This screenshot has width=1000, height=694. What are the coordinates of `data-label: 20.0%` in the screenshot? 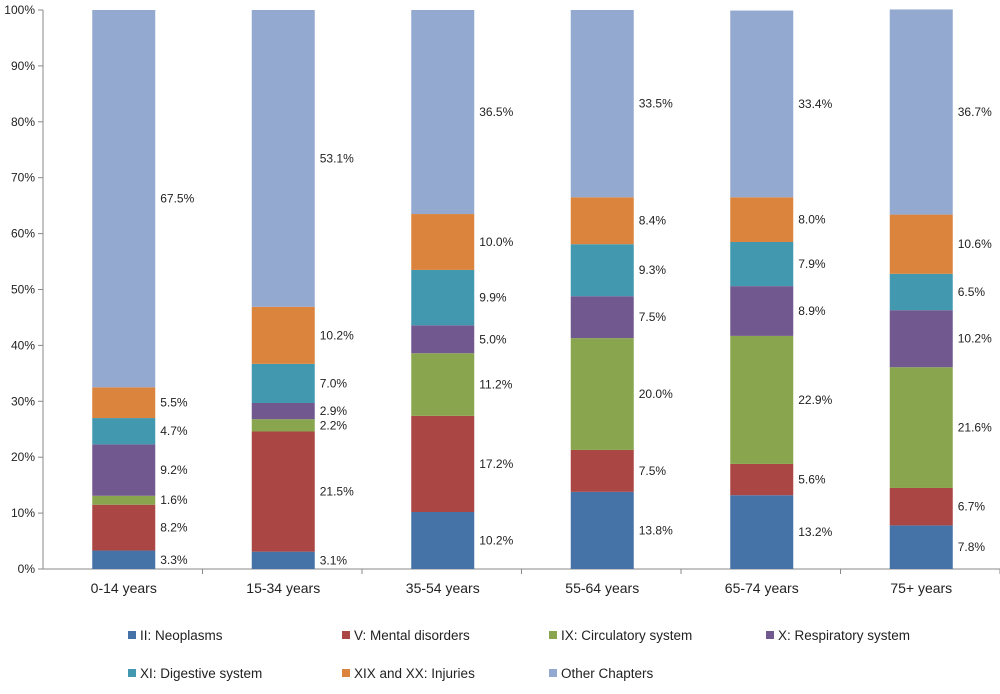 It's located at (656, 394).